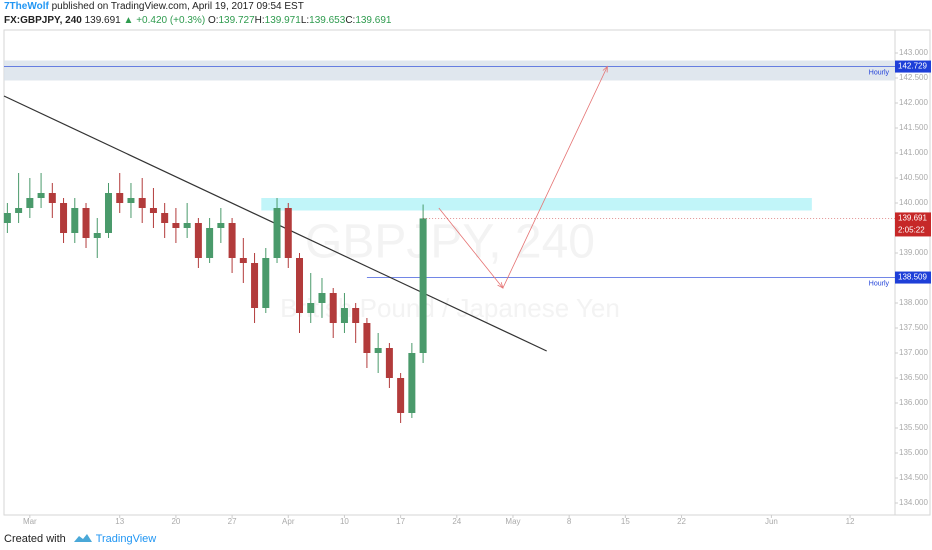 This screenshot has width=932, height=550. Describe the element at coordinates (913, 152) in the screenshot. I see `y-tick-label: 141.000` at that location.